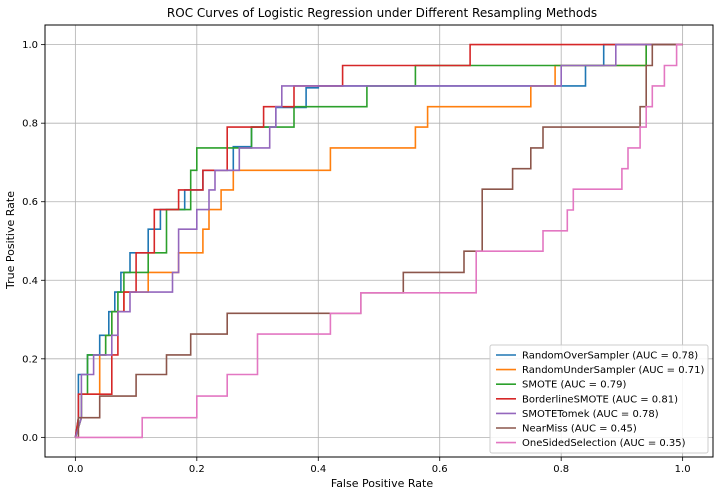 The width and height of the screenshot is (721, 496). I want to click on y-tick-label: 0.8, so click(30, 124).